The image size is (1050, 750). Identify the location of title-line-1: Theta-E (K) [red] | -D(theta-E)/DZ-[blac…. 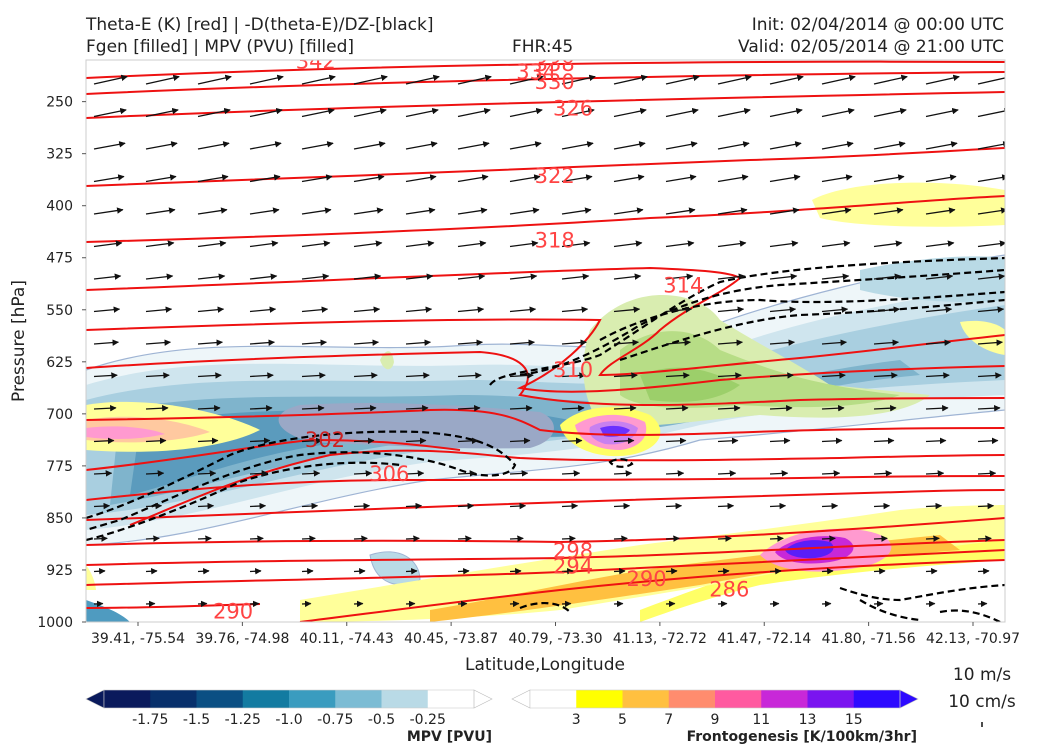
(260, 25).